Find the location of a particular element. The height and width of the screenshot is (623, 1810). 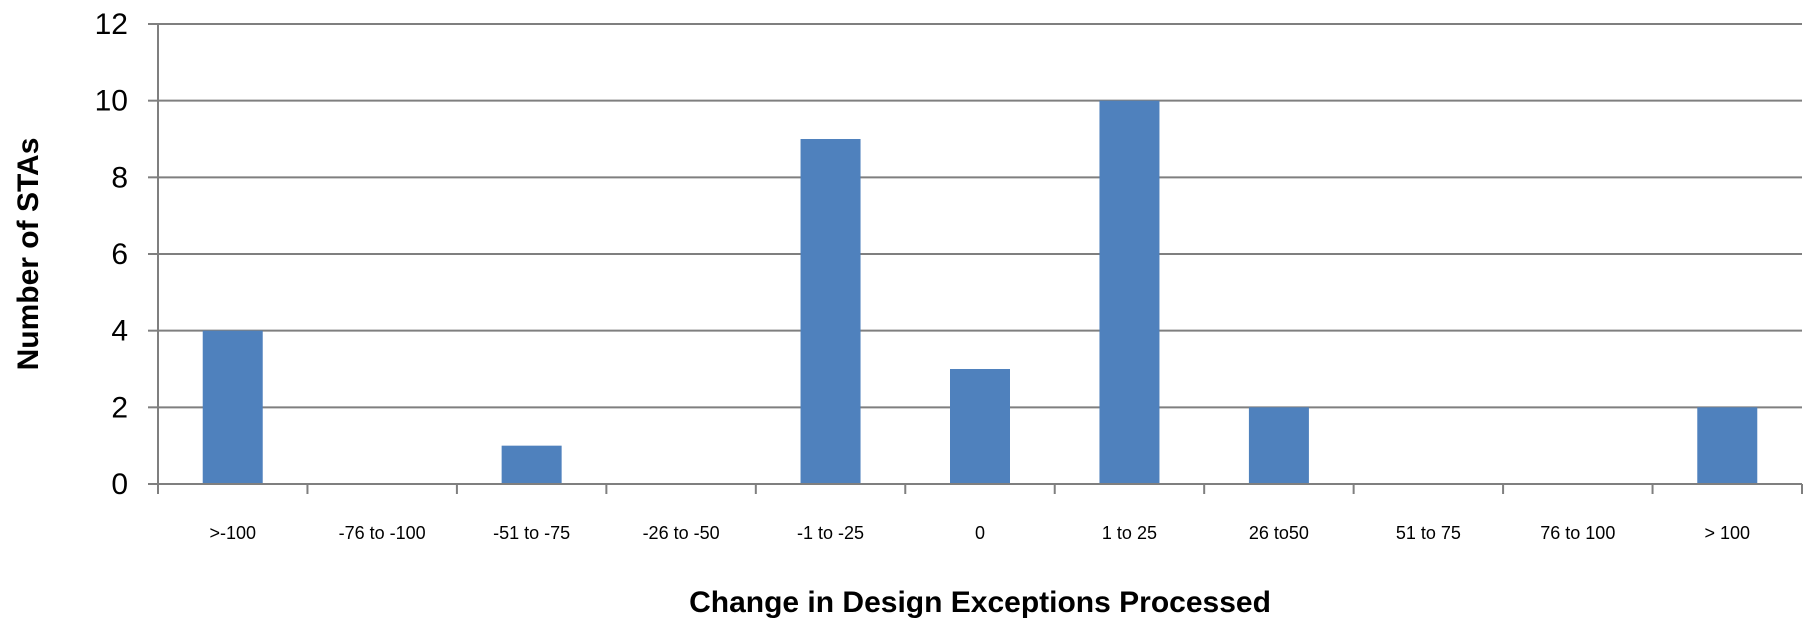

y-tick-label: 6 is located at coordinates (119, 254).